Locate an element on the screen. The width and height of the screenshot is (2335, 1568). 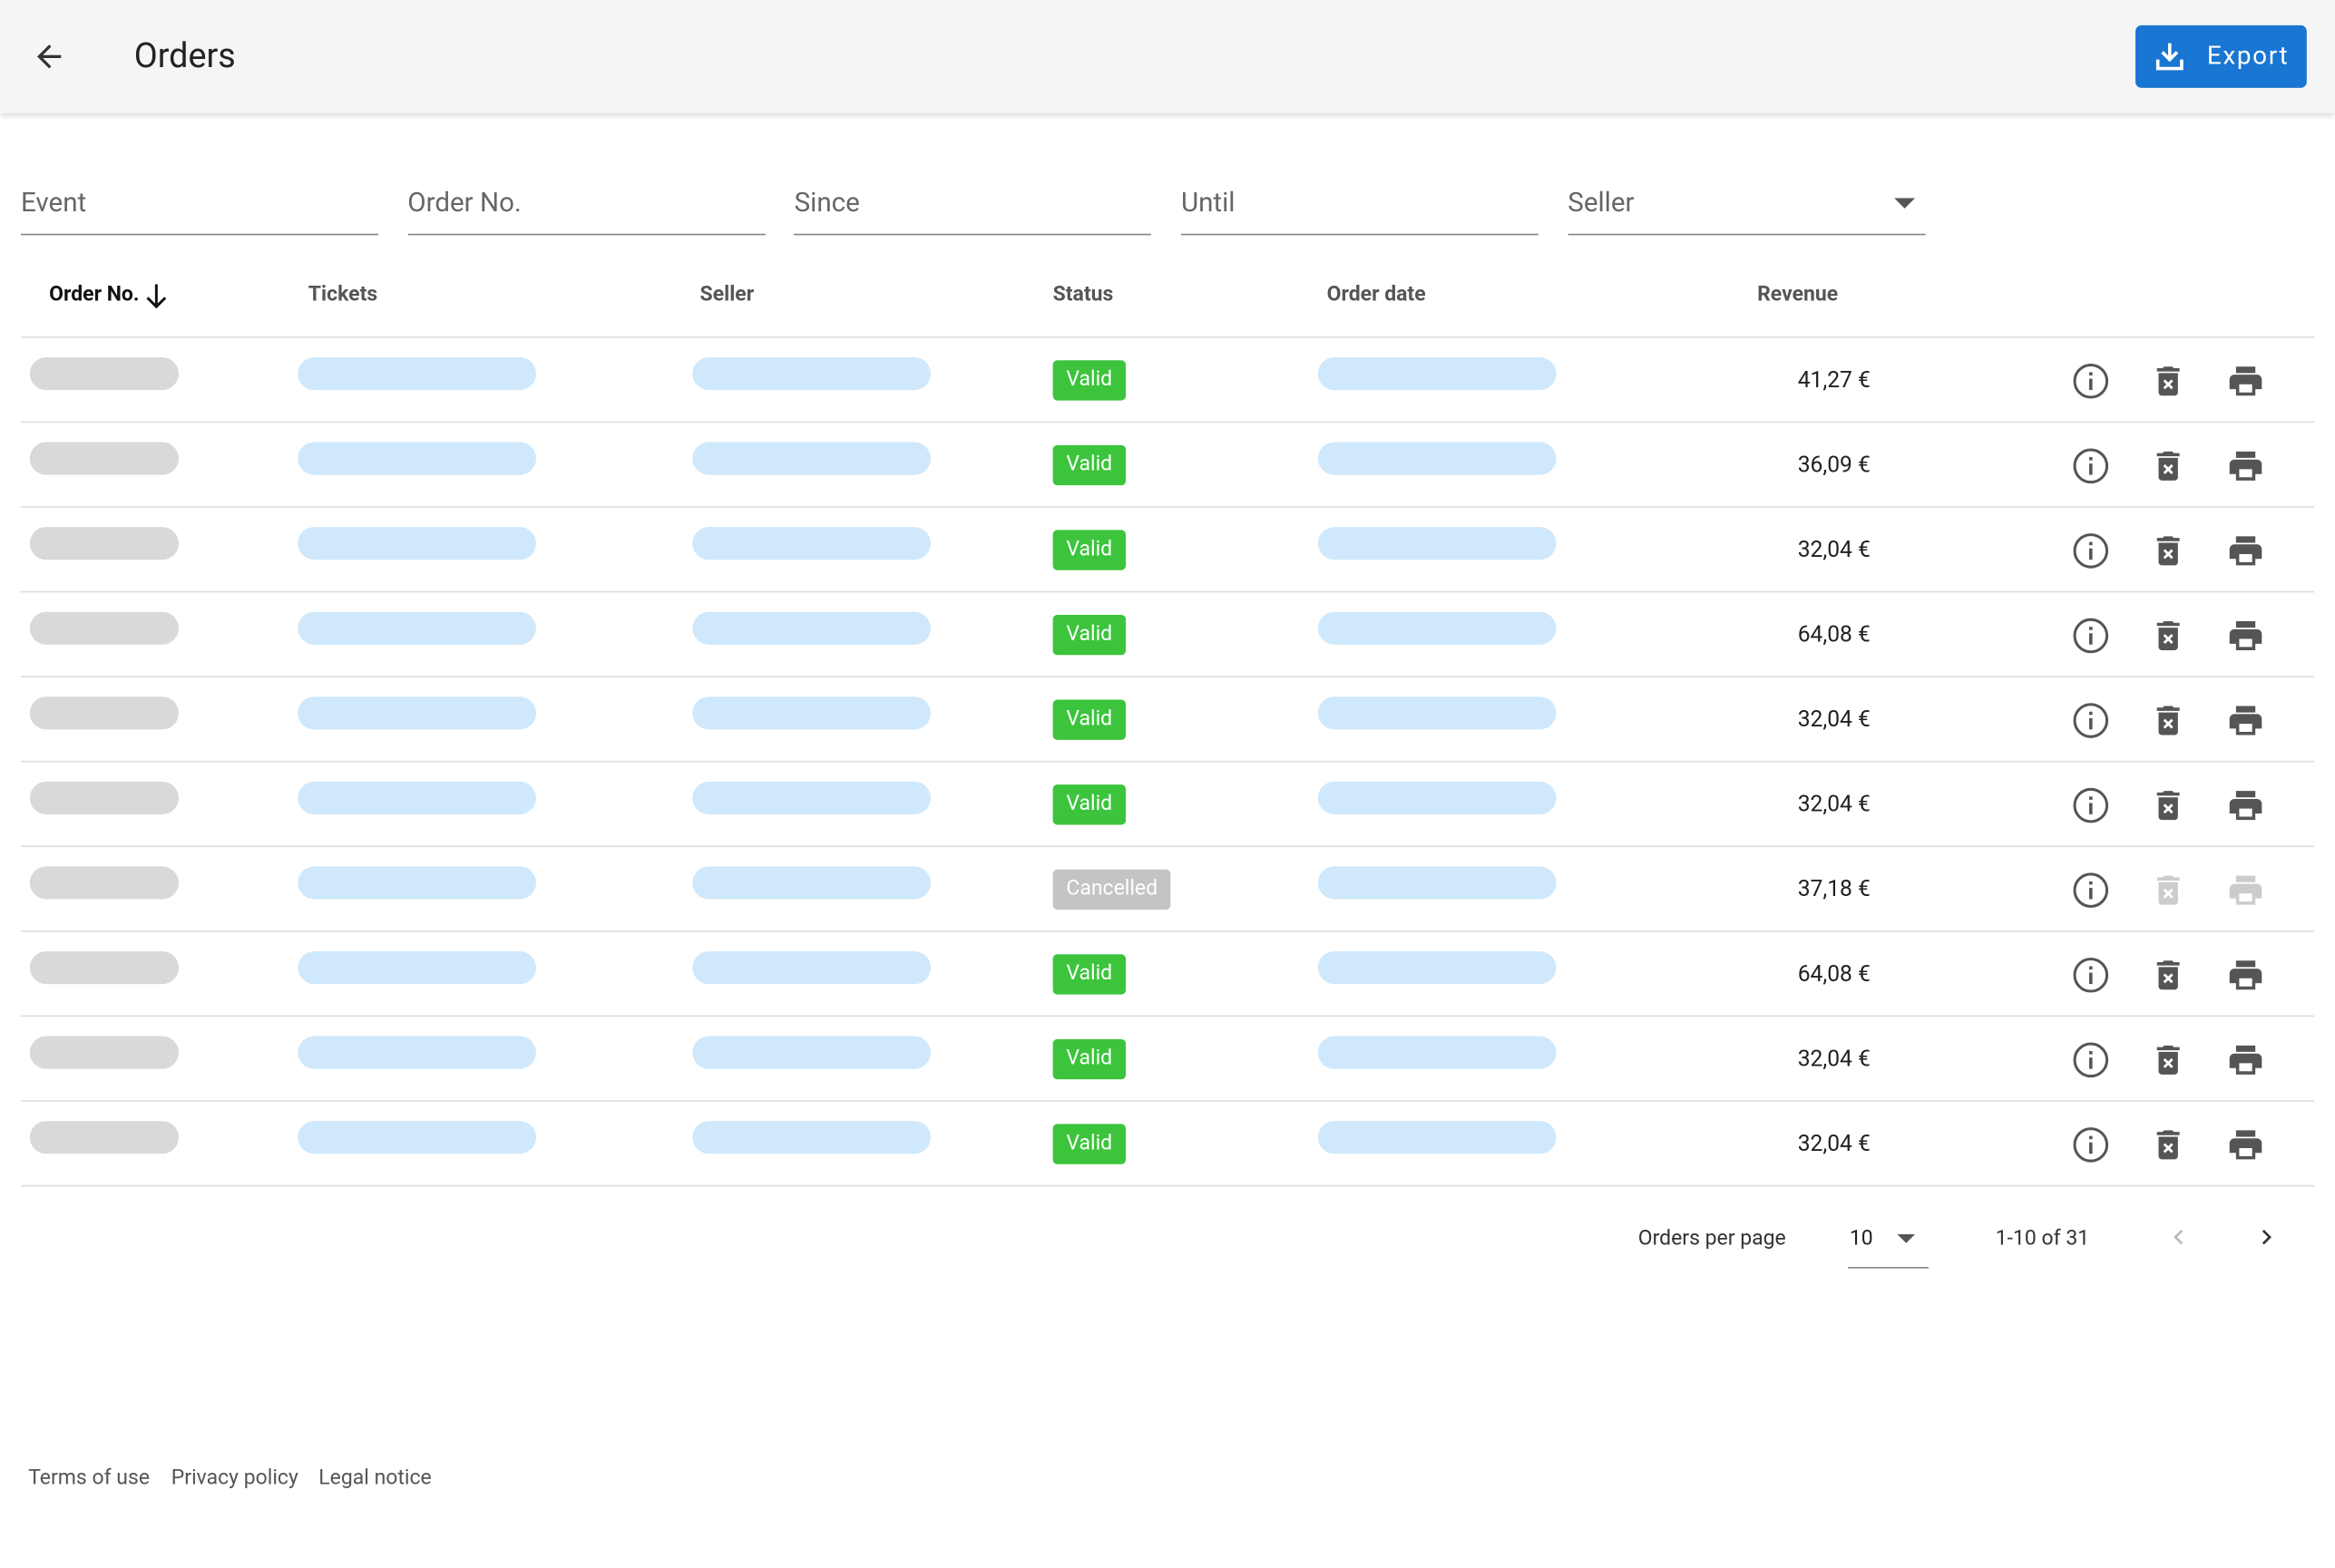
back-button is located at coordinates (48, 56).